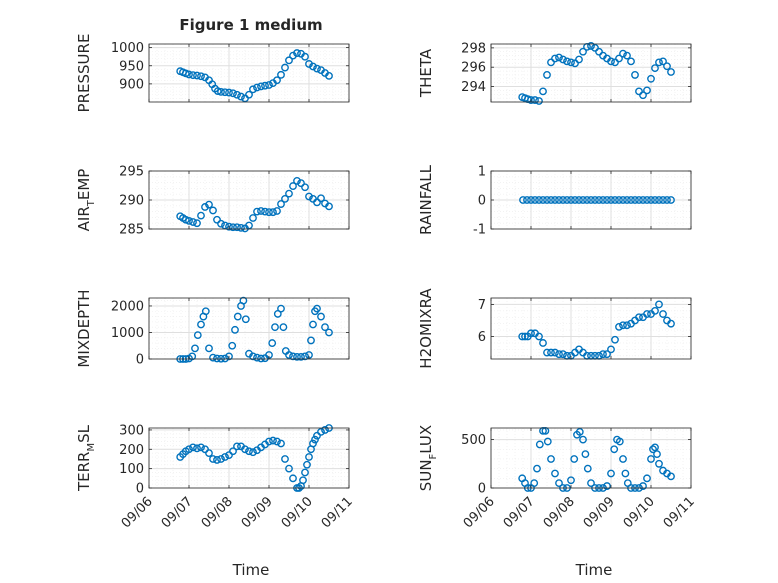 The height and width of the screenshot is (583, 778). What do you see at coordinates (559, 512) in the screenshot?
I see `x-tick-label: 09/08` at bounding box center [559, 512].